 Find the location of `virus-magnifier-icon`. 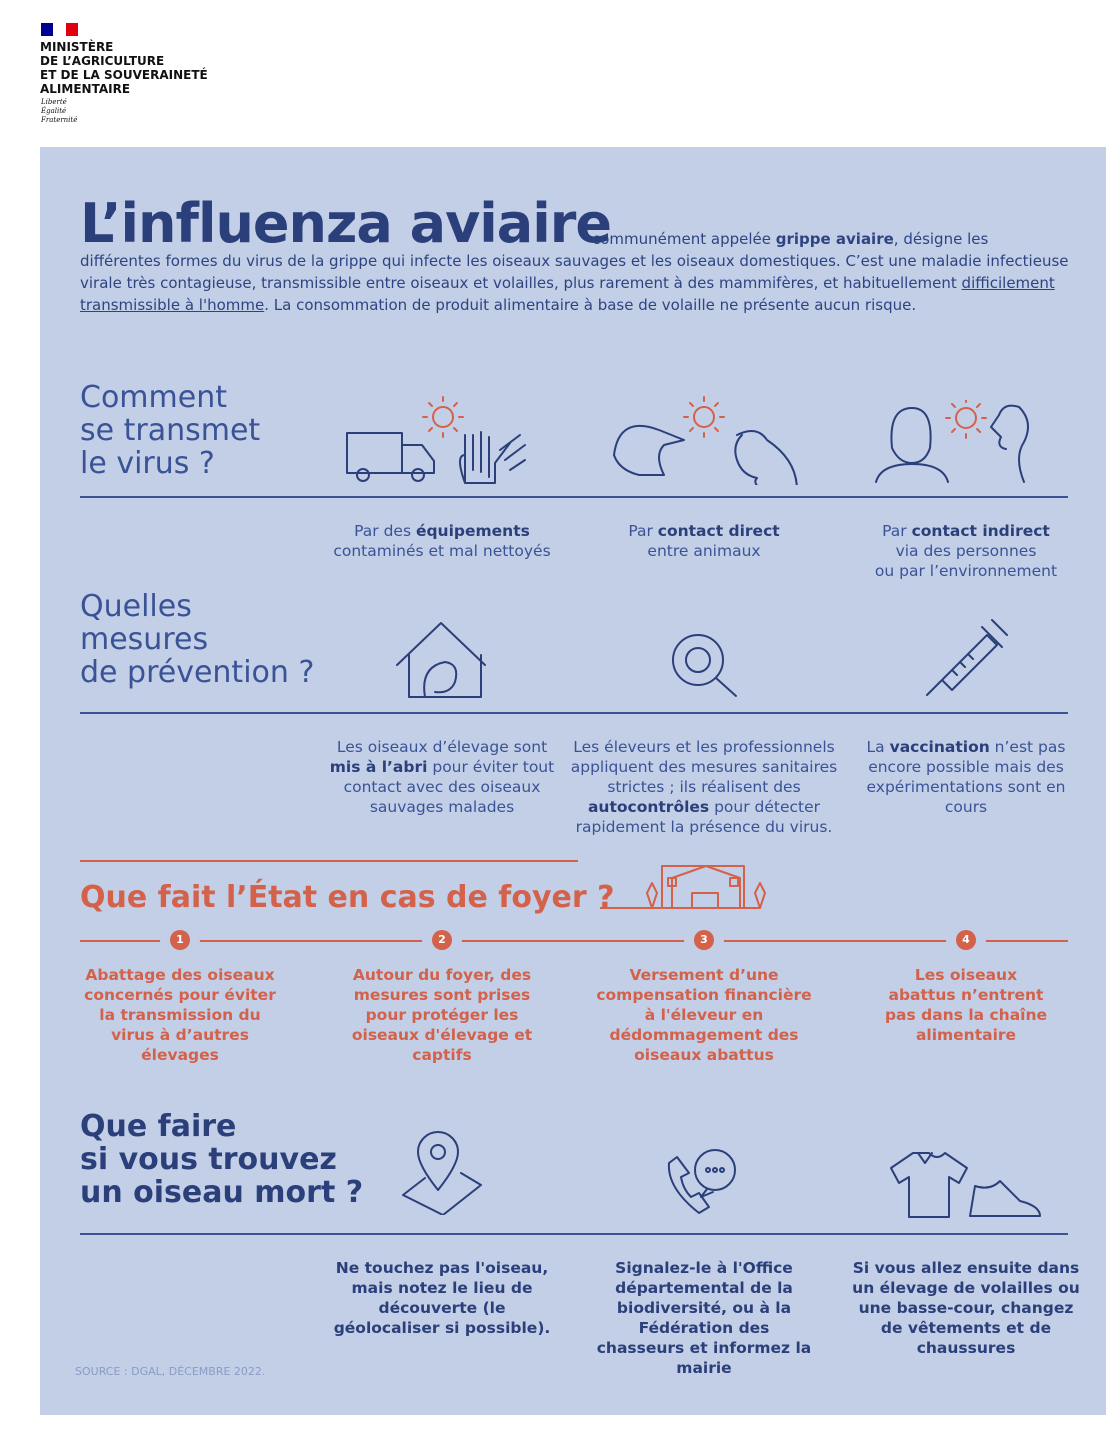

virus-magnifier-icon is located at coordinates (704, 665).